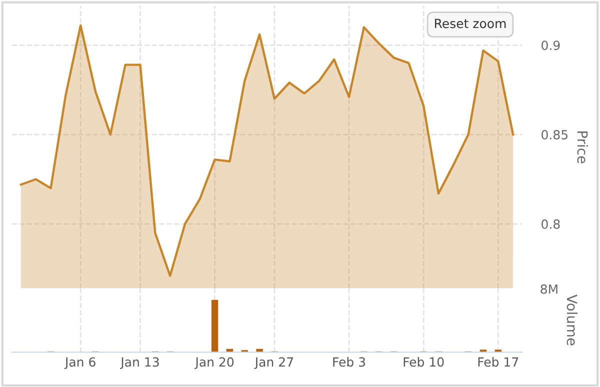 The height and width of the screenshot is (387, 600). Describe the element at coordinates (349, 362) in the screenshot. I see `x-tick-label: Feb 3` at that location.